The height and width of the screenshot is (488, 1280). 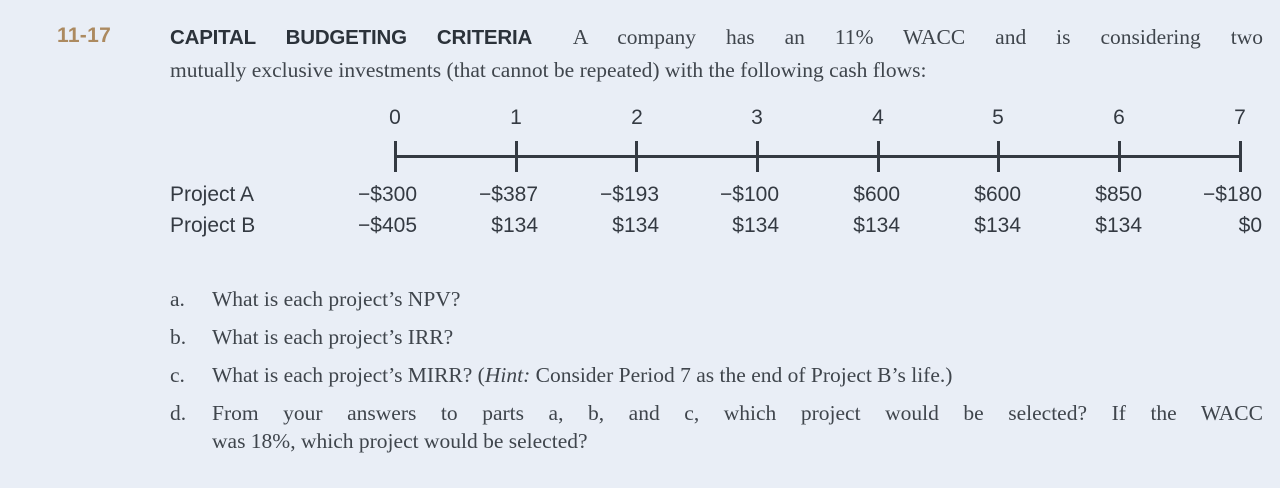 What do you see at coordinates (508, 194) in the screenshot?
I see `cashflow-value: −$387` at bounding box center [508, 194].